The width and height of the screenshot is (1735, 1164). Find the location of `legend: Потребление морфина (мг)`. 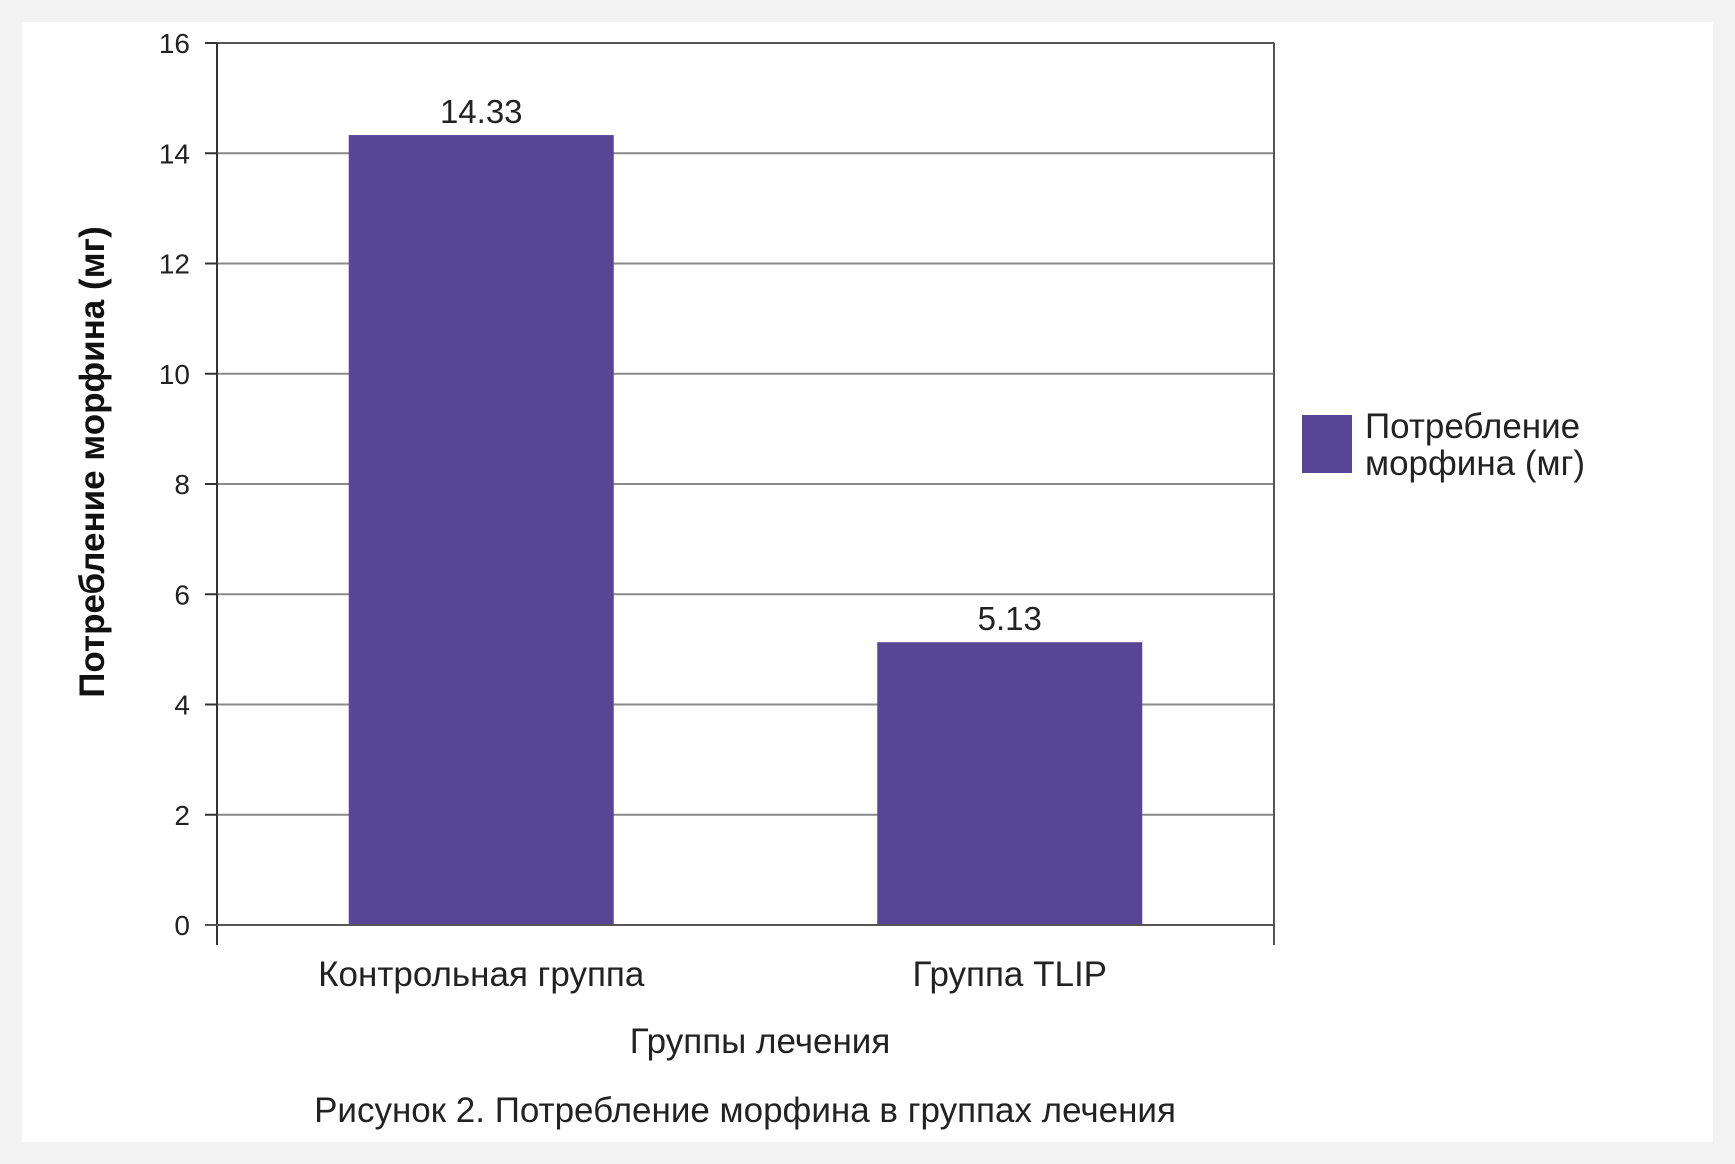

legend: Потребление морфина (мг) is located at coordinates (1446, 445).